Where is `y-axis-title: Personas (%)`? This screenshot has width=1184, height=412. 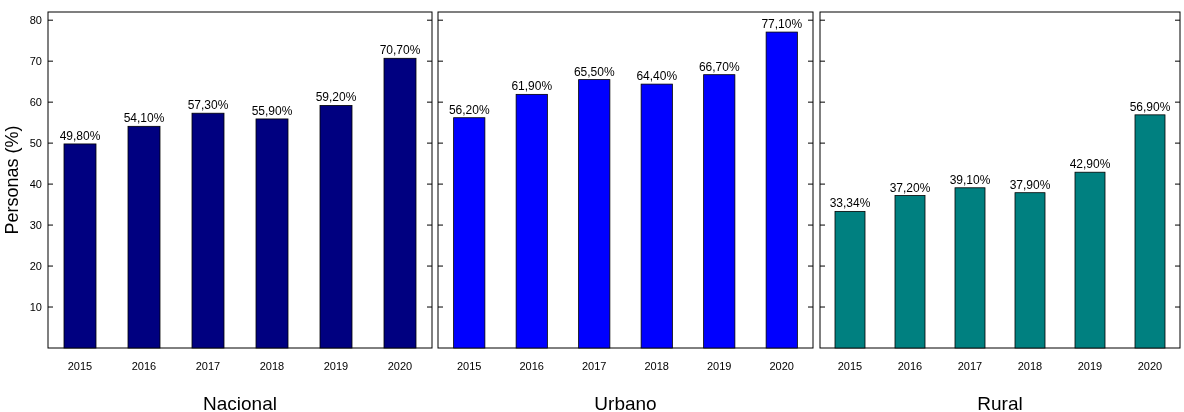
y-axis-title: Personas (%) is located at coordinates (12, 180).